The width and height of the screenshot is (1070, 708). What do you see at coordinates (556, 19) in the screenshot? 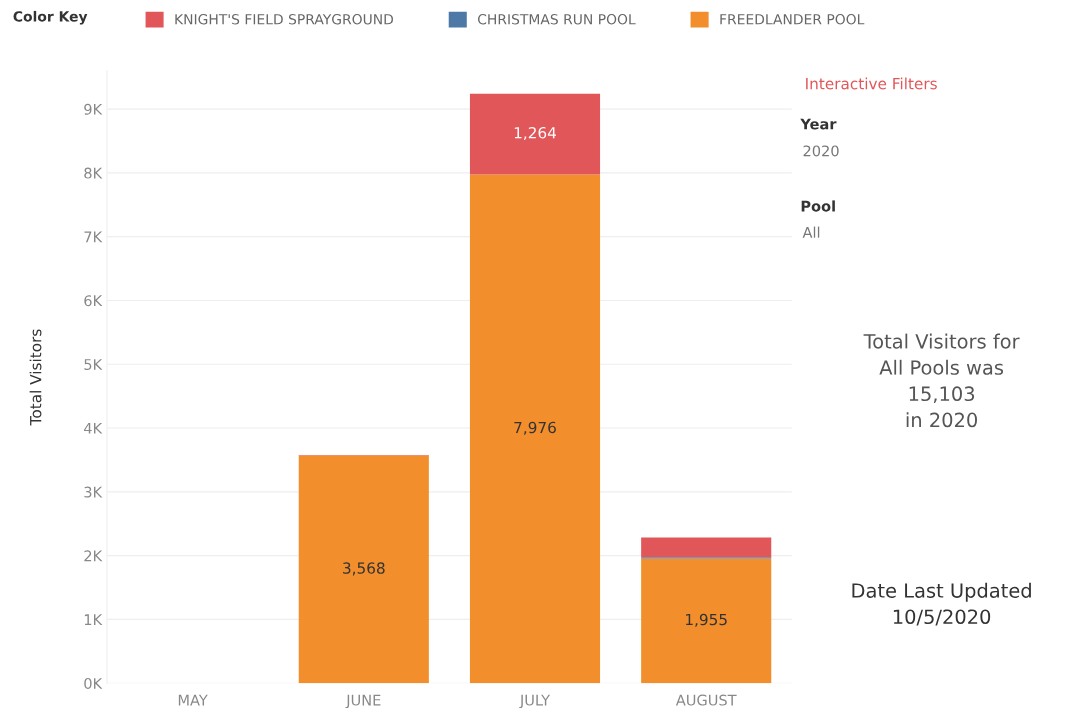
I see `legend-label: CHRISTMAS RUN POOL` at bounding box center [556, 19].